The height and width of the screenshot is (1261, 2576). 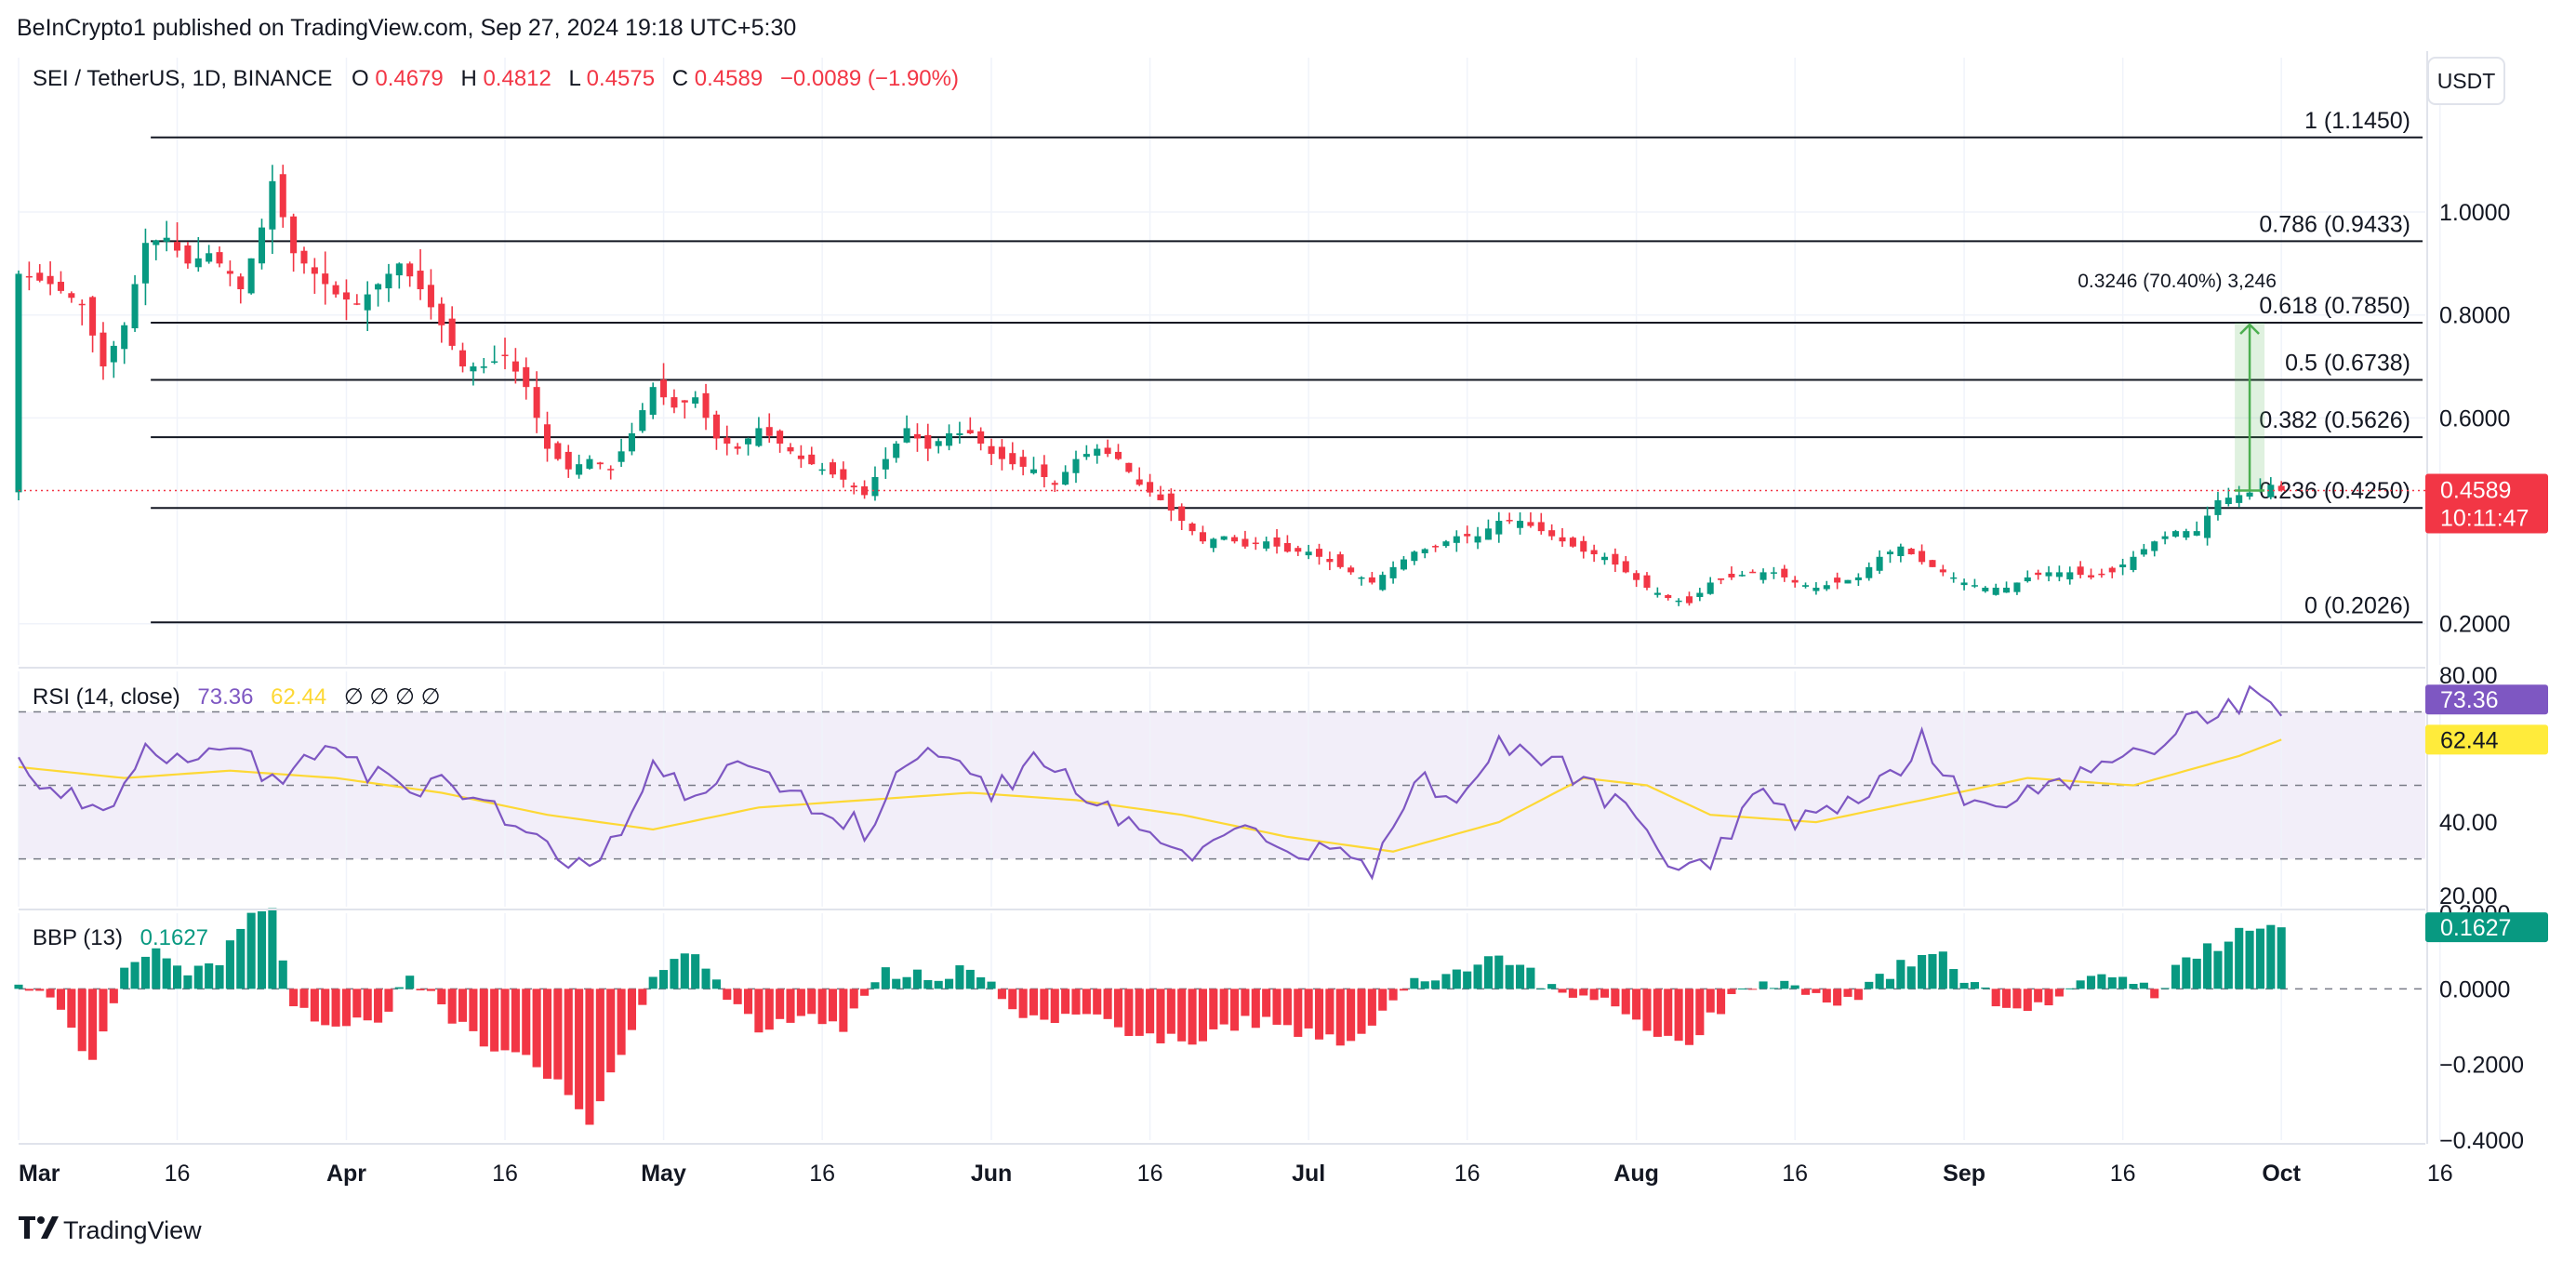 What do you see at coordinates (2486, 927) in the screenshot?
I see `bbp-value-badge: 0.1627` at bounding box center [2486, 927].